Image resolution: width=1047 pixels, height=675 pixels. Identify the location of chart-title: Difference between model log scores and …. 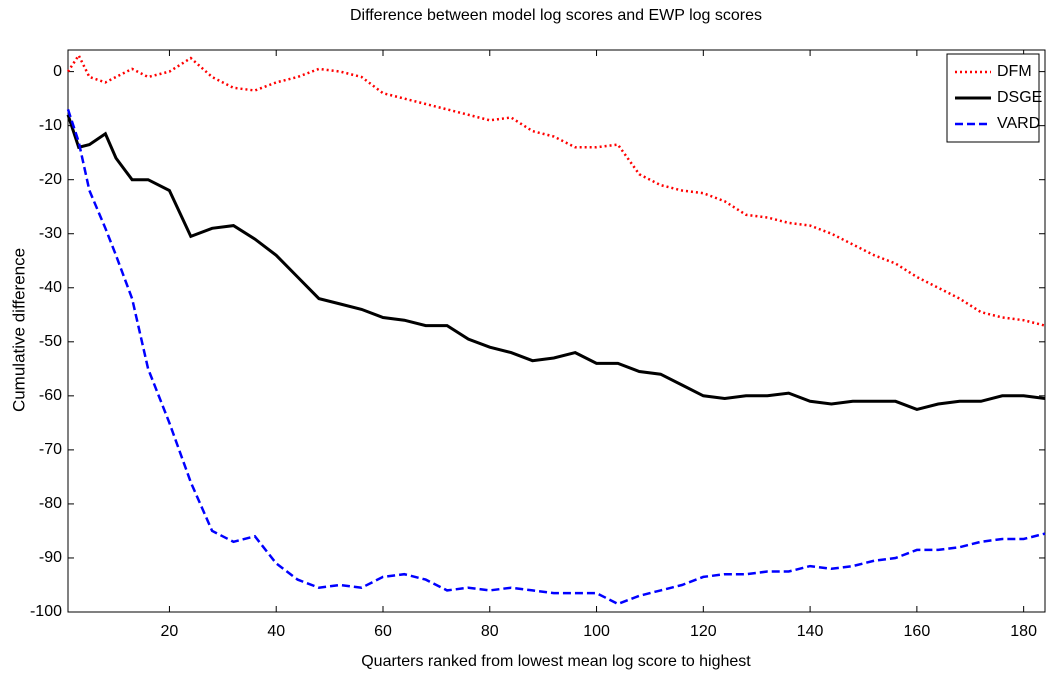
(556, 15).